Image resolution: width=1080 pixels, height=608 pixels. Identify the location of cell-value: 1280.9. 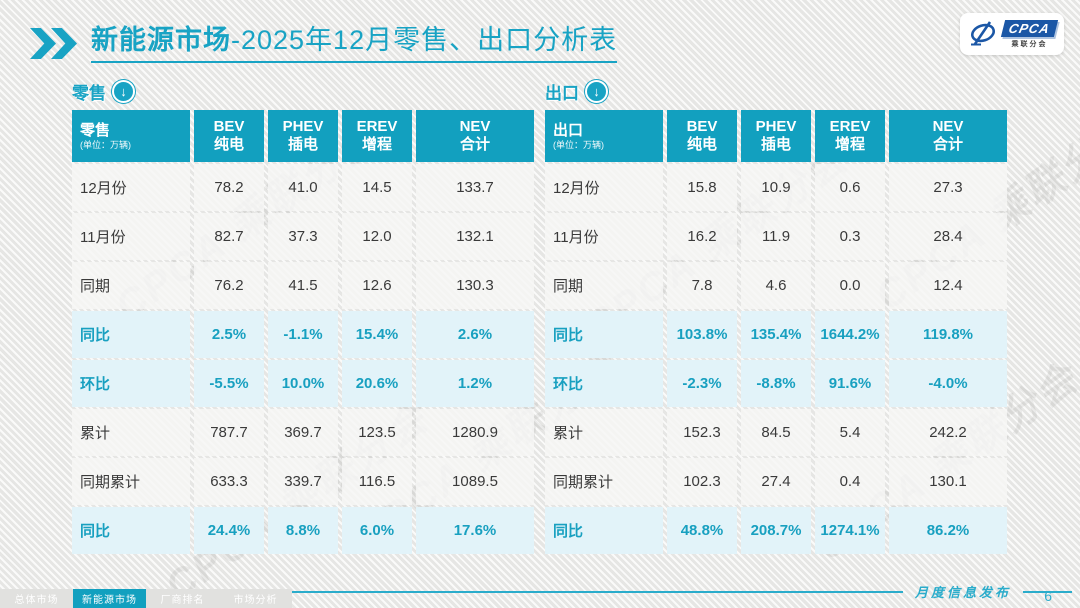
(475, 432).